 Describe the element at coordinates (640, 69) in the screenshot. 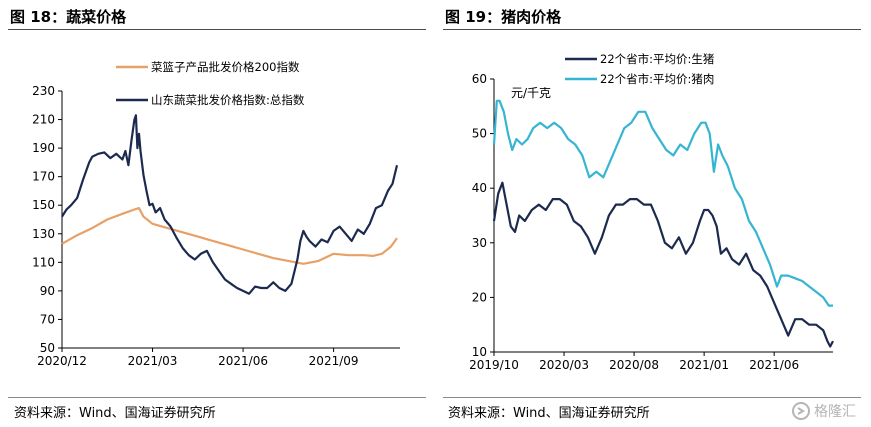

I see `right-legend: 22个省市:平均价:生猪 22个省市:平均价:猪肉` at that location.